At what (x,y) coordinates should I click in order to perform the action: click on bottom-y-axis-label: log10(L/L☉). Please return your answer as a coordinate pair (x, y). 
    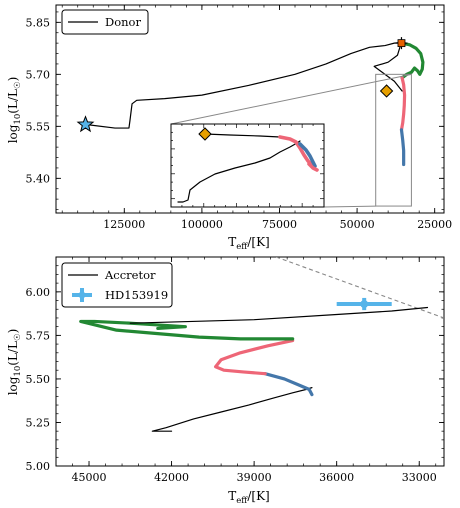
    Looking at the image, I should click on (14, 362).